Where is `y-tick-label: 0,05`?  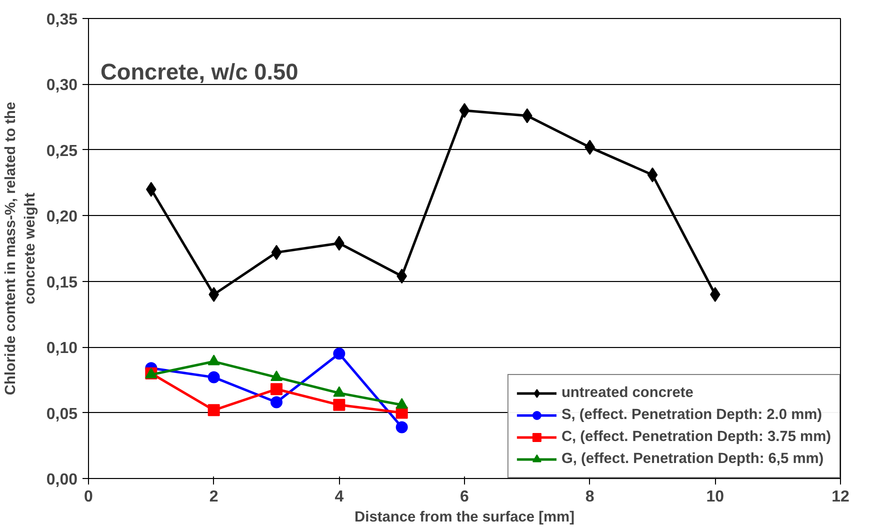
y-tick-label: 0,05 is located at coordinates (62, 414).